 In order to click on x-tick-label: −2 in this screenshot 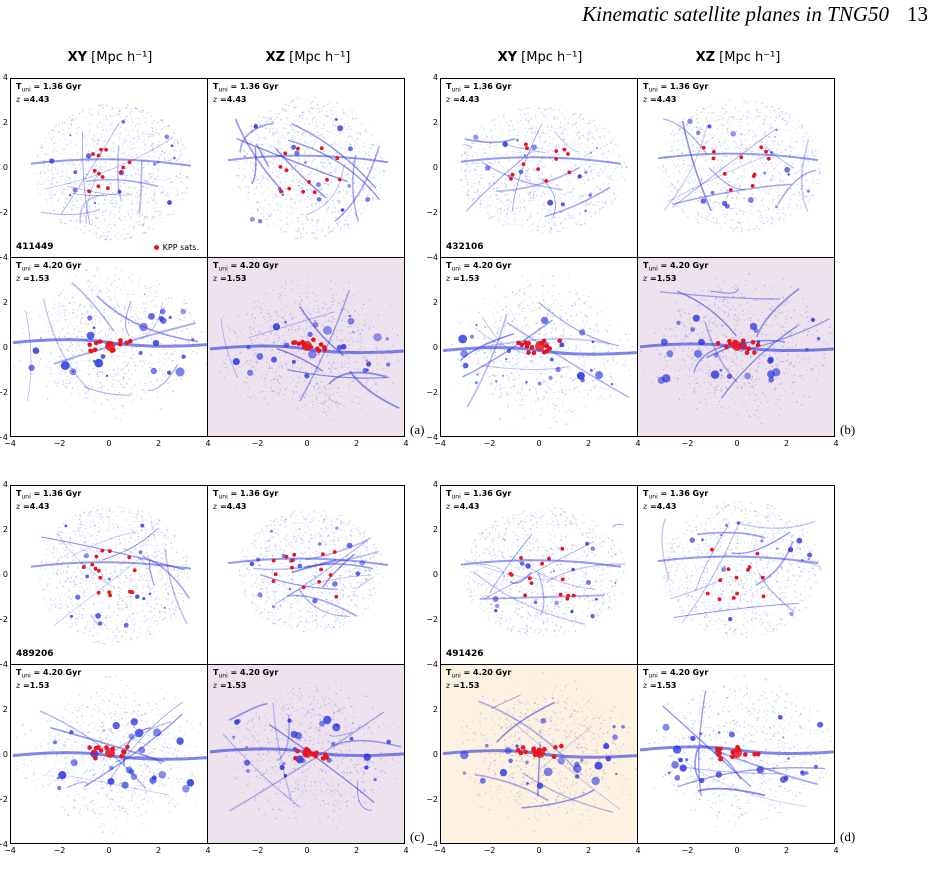, I will do `click(687, 443)`.